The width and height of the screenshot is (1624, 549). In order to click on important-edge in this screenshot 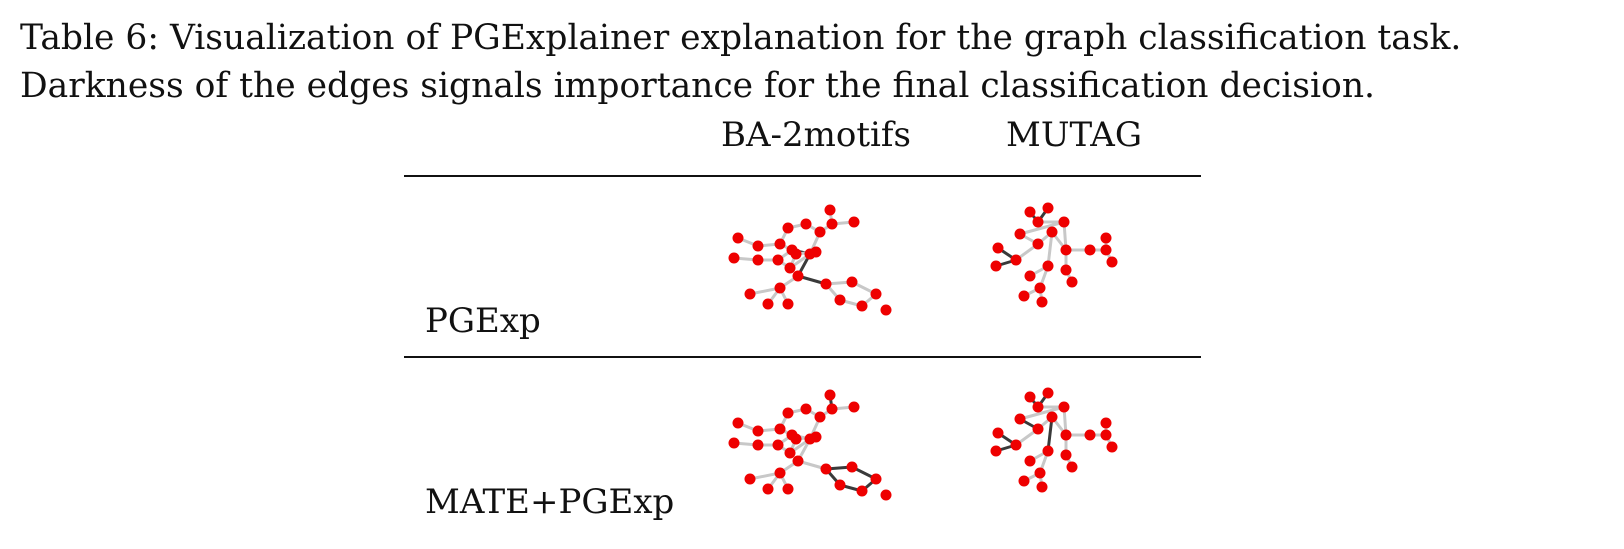, I will do `click(1050, 434)`.